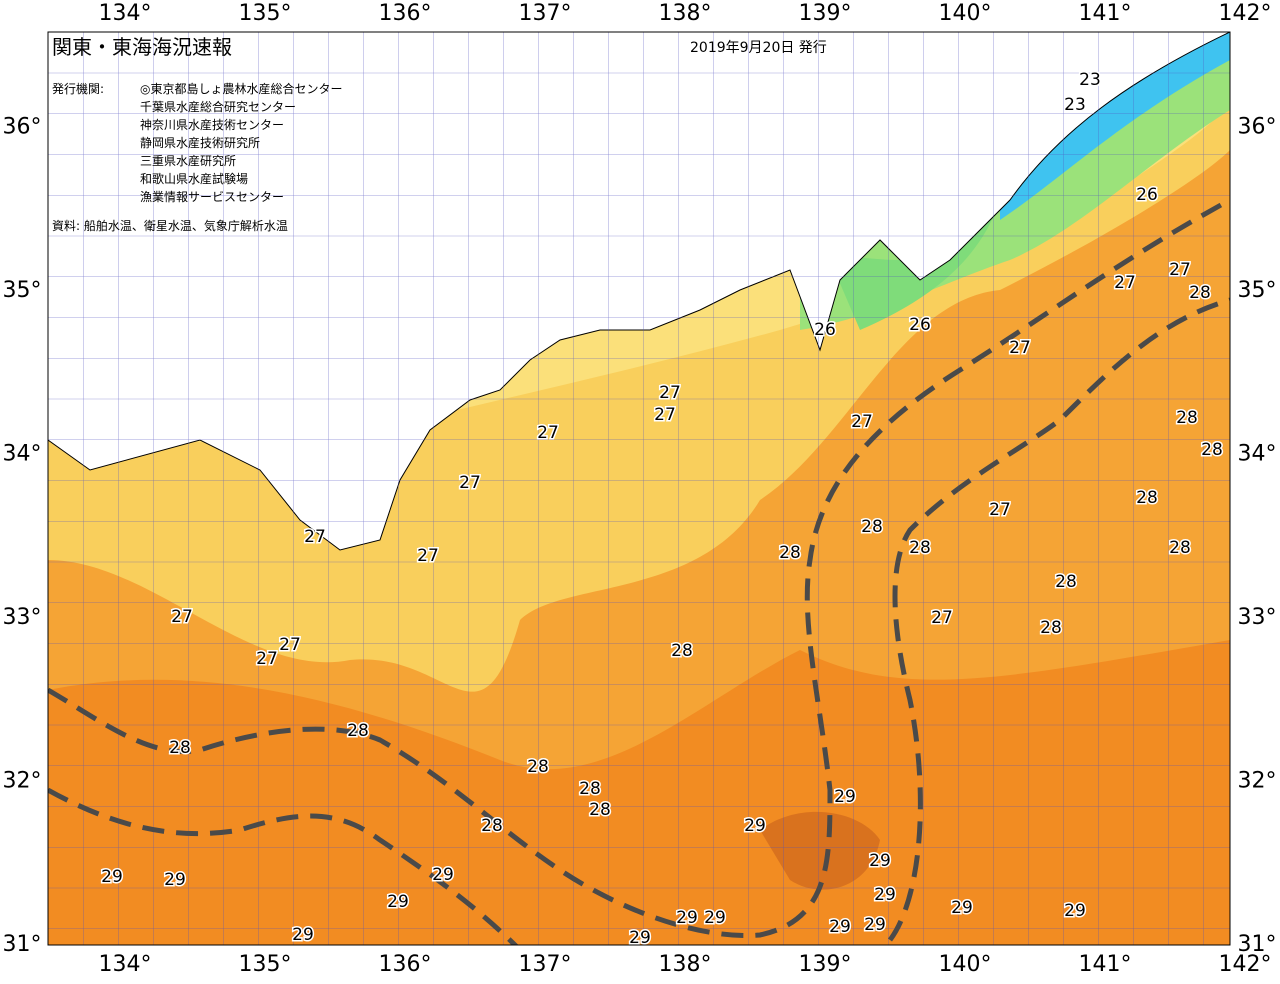 The height and width of the screenshot is (984, 1280). Describe the element at coordinates (194, 178) in the screenshot. I see `issuer: 和歌山県水産試験場` at that location.